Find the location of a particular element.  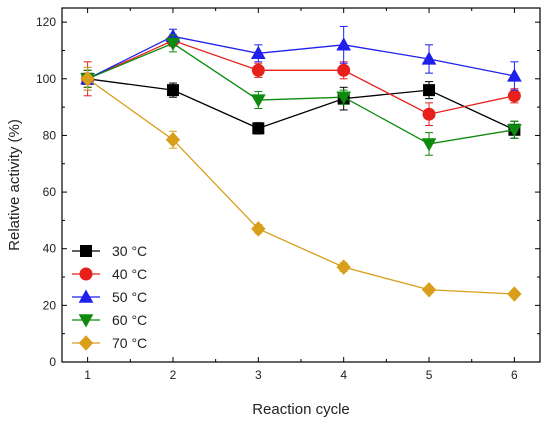

legend-label: 50 °C is located at coordinates (129, 297).